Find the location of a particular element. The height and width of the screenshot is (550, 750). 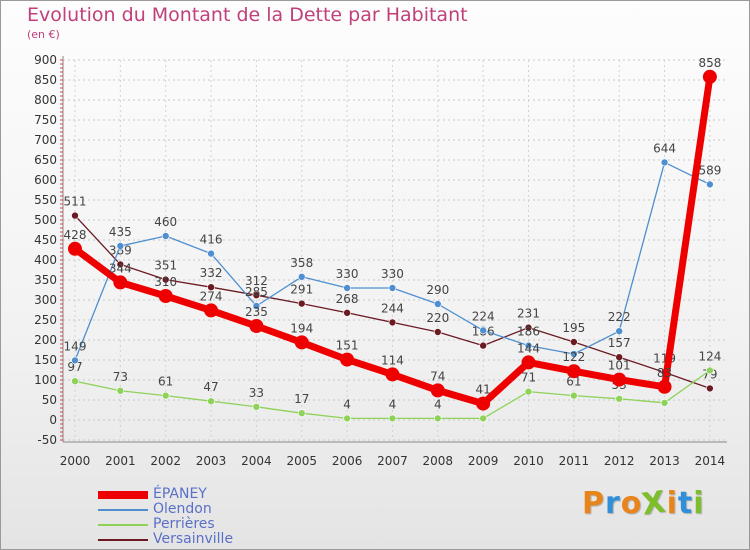

data-label--paney: 858 is located at coordinates (709, 63).